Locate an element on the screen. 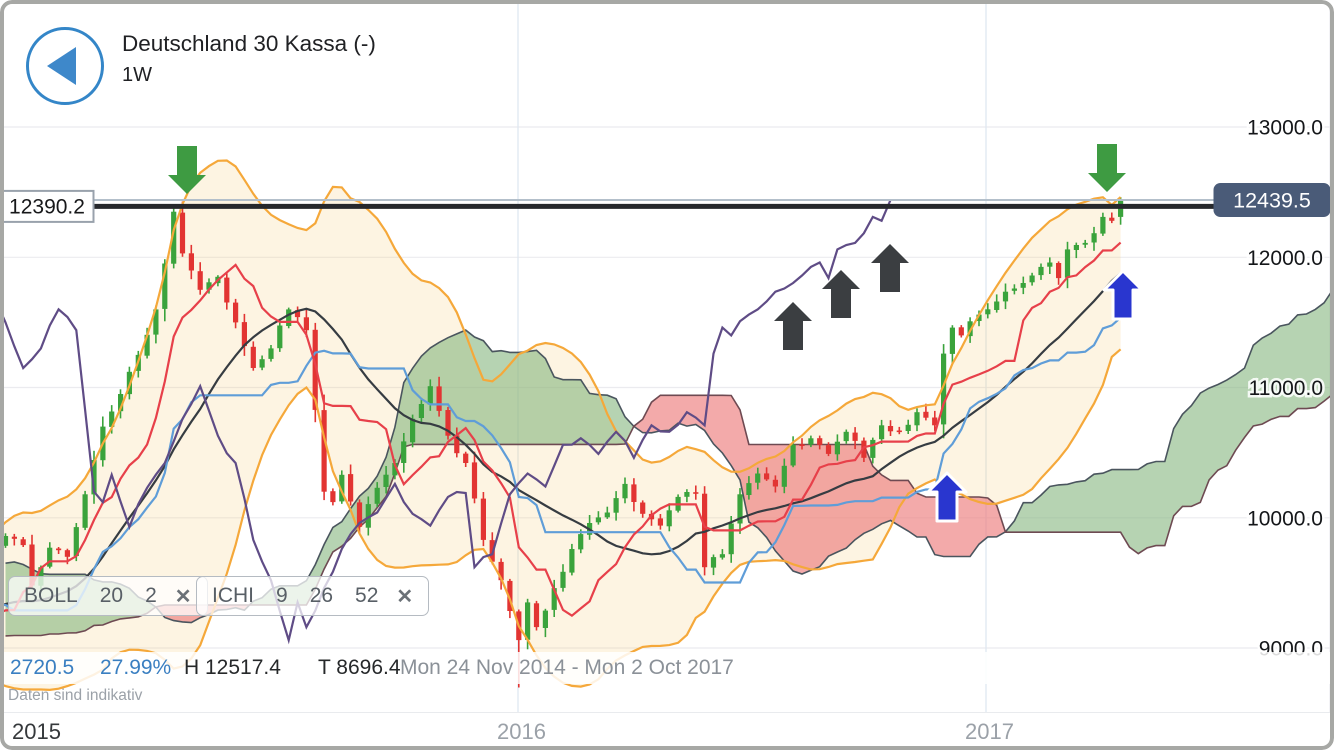 The height and width of the screenshot is (750, 1334). indicator-badge-ichi: ICHI 9 26 52 ✕ is located at coordinates (313, 596).